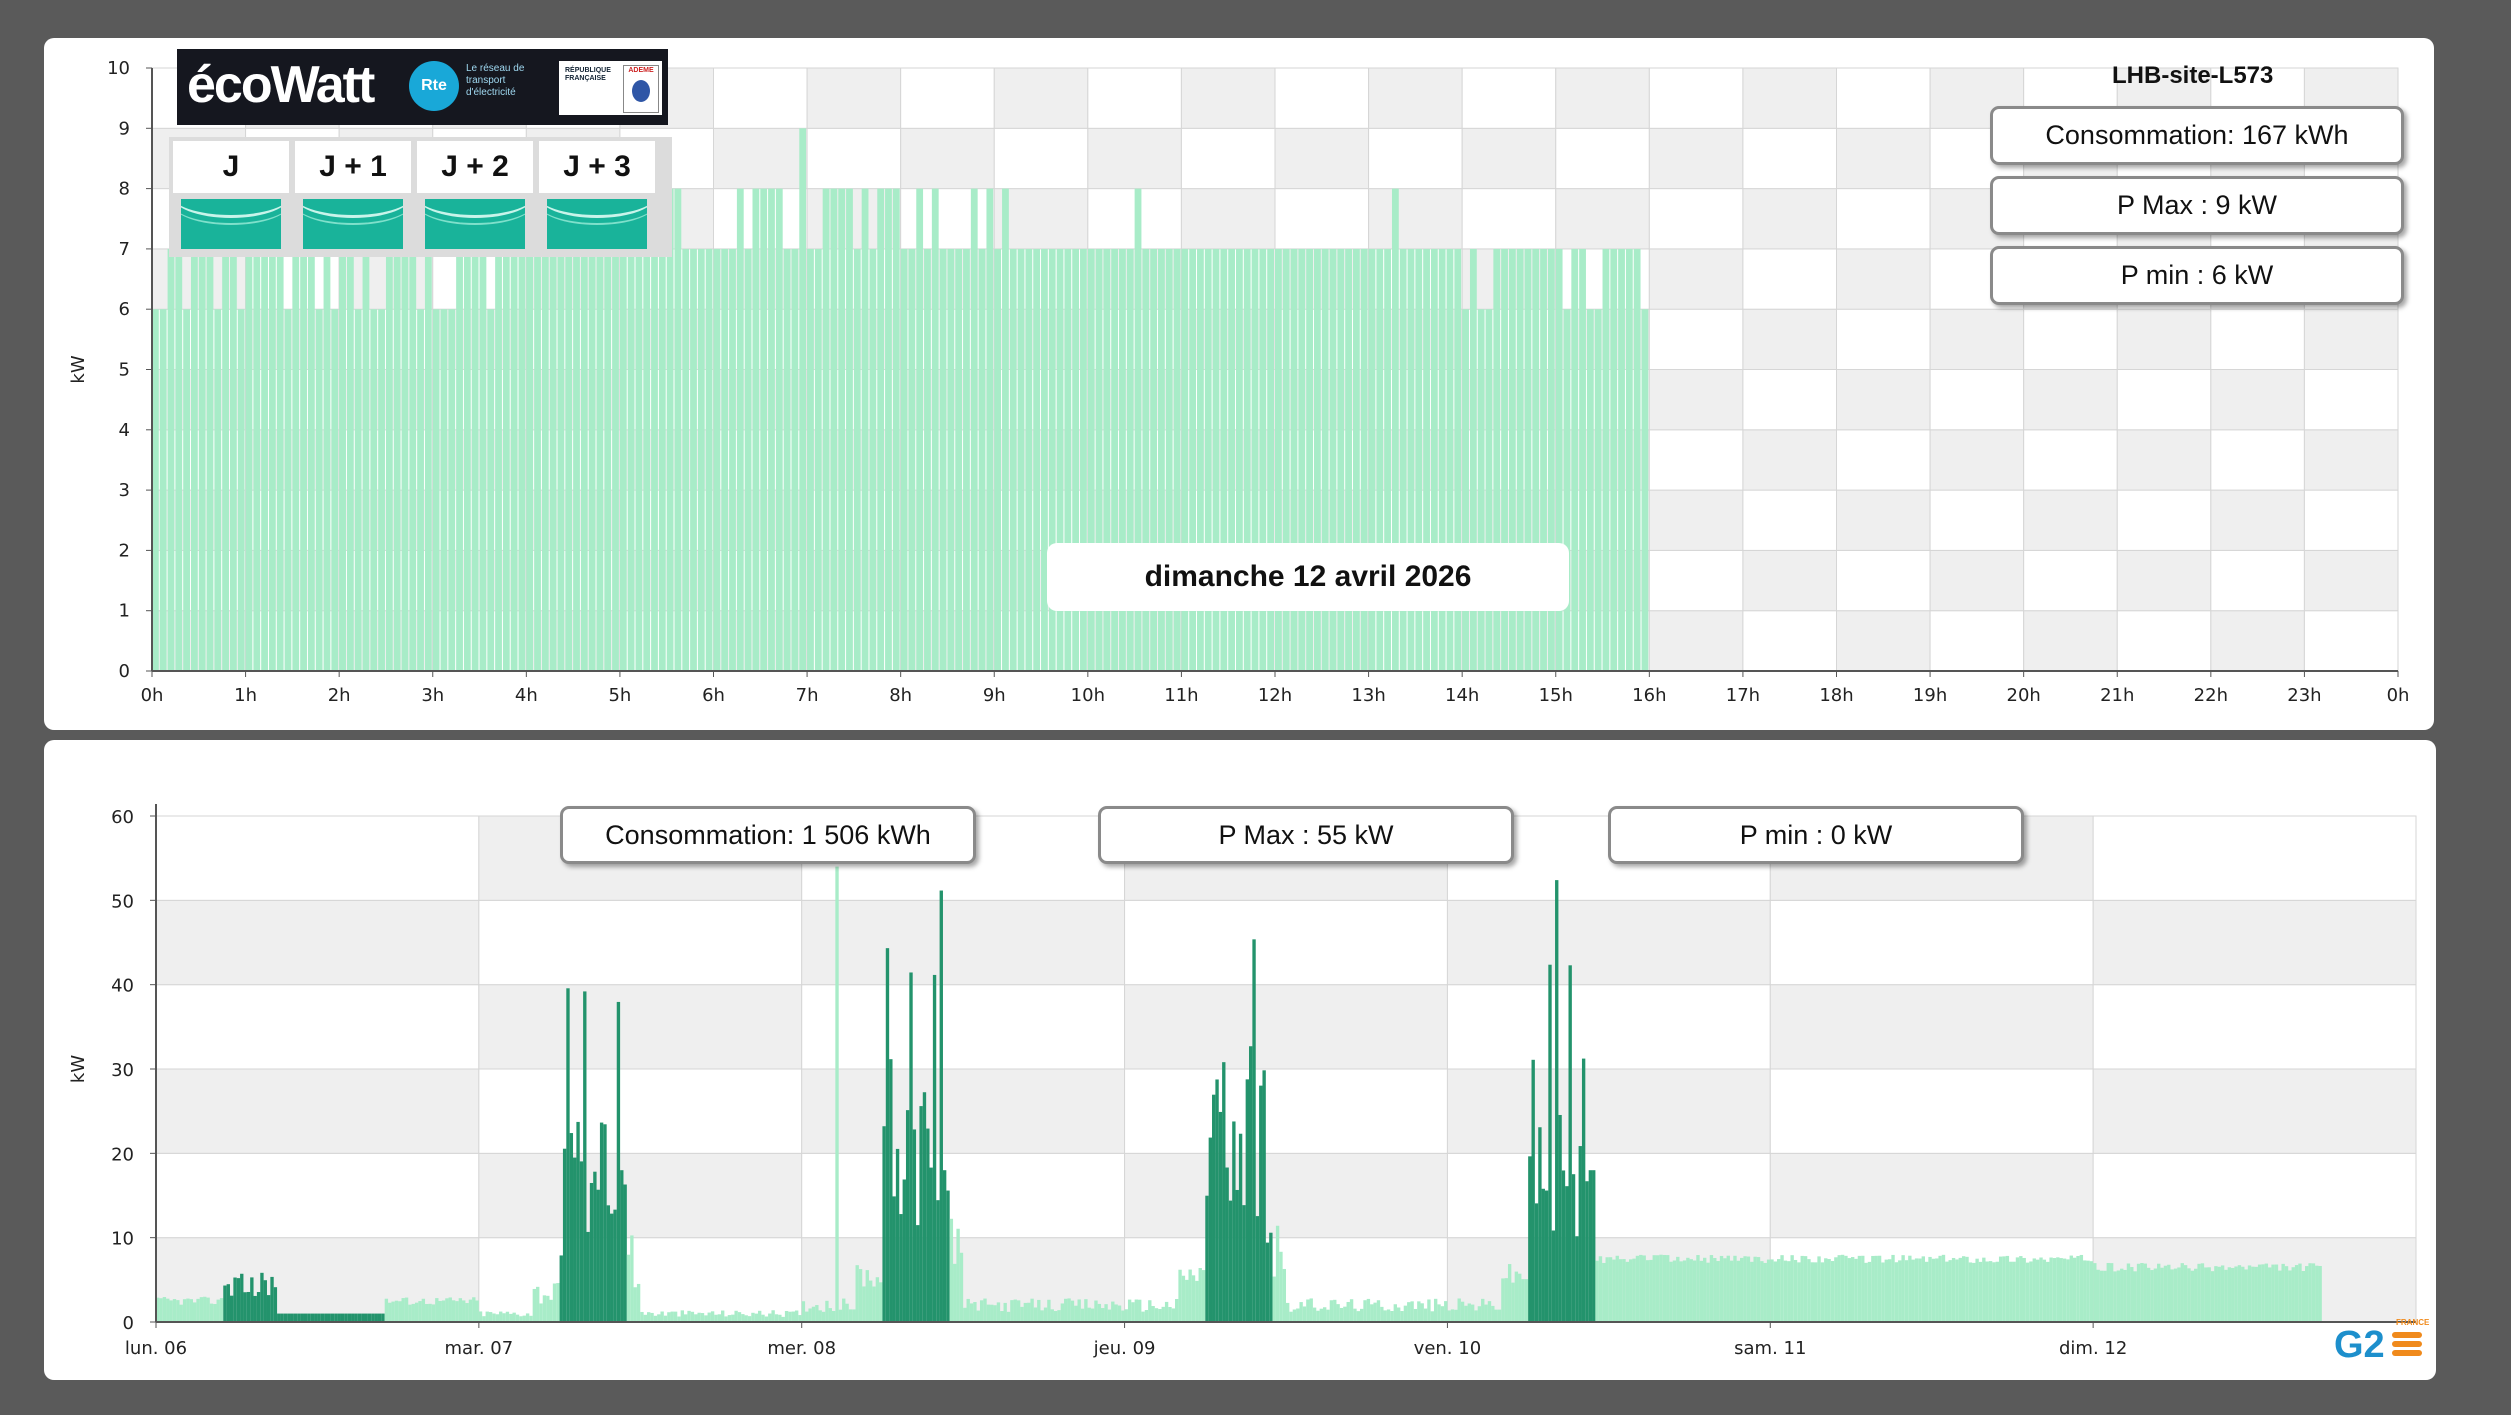 This screenshot has width=2511, height=1415. Describe the element at coordinates (475, 197) in the screenshot. I see `ecowatt-day-j2: J + 2` at that location.